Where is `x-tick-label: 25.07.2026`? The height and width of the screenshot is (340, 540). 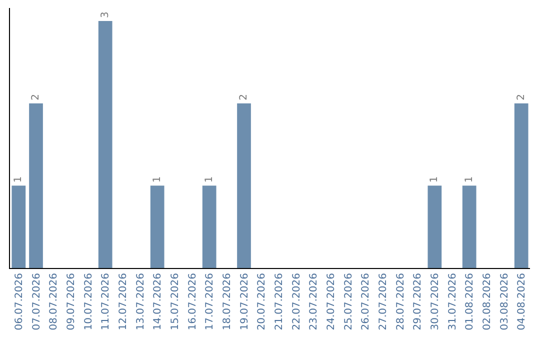 x-tick-label: 25.07.2026 is located at coordinates (348, 301).